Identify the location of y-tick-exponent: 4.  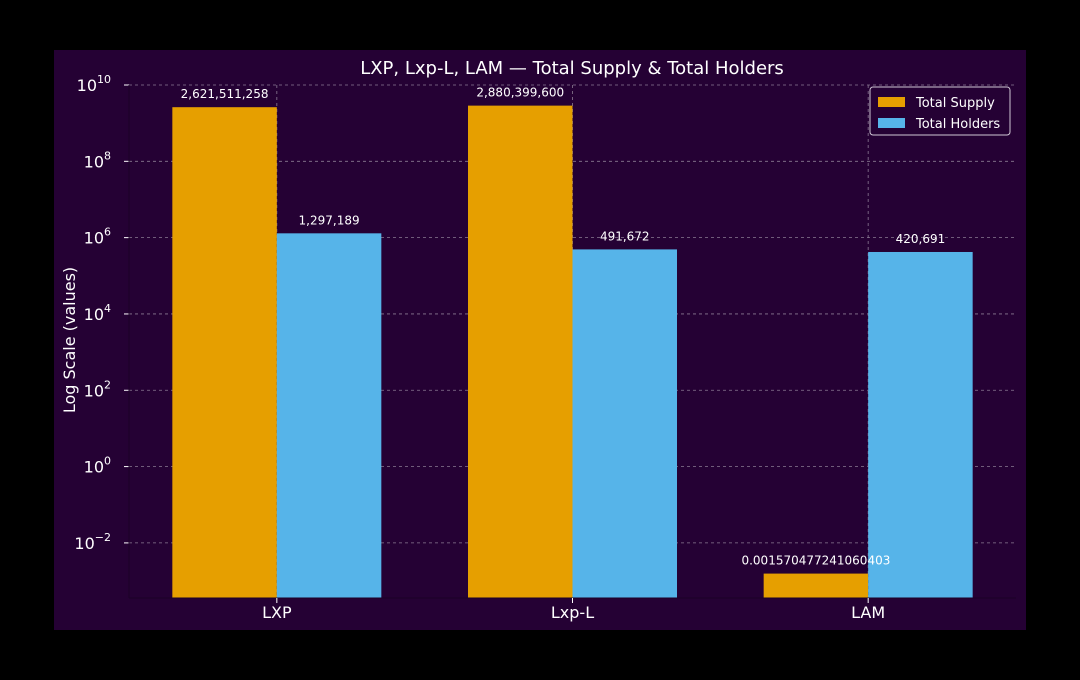
(107, 308).